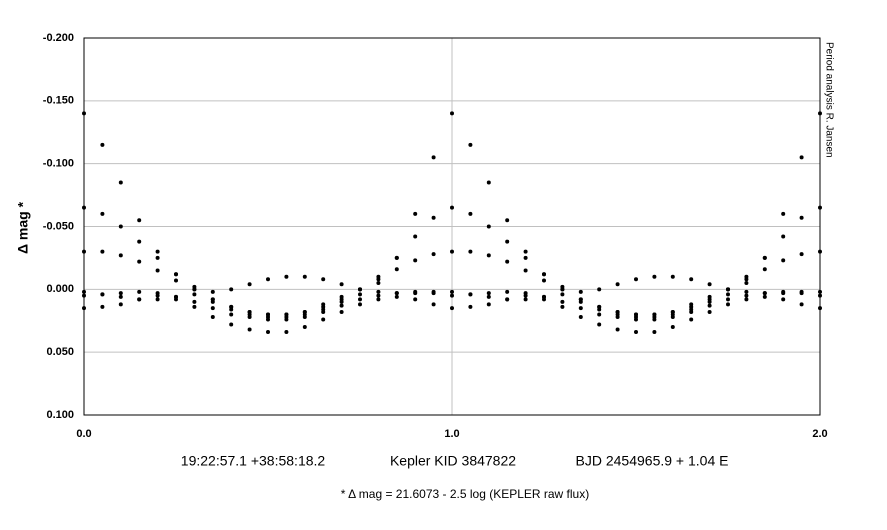 This screenshot has width=887, height=530. I want to click on side-note: Period analysis R. Jansen, so click(828, 100).